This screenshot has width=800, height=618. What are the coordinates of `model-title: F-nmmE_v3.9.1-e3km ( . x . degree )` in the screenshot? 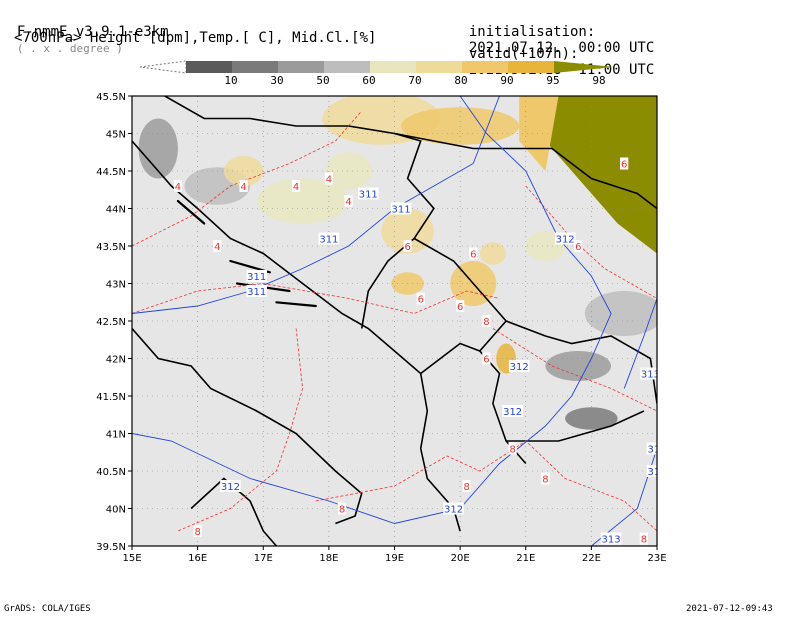 It's located at (84, 32).